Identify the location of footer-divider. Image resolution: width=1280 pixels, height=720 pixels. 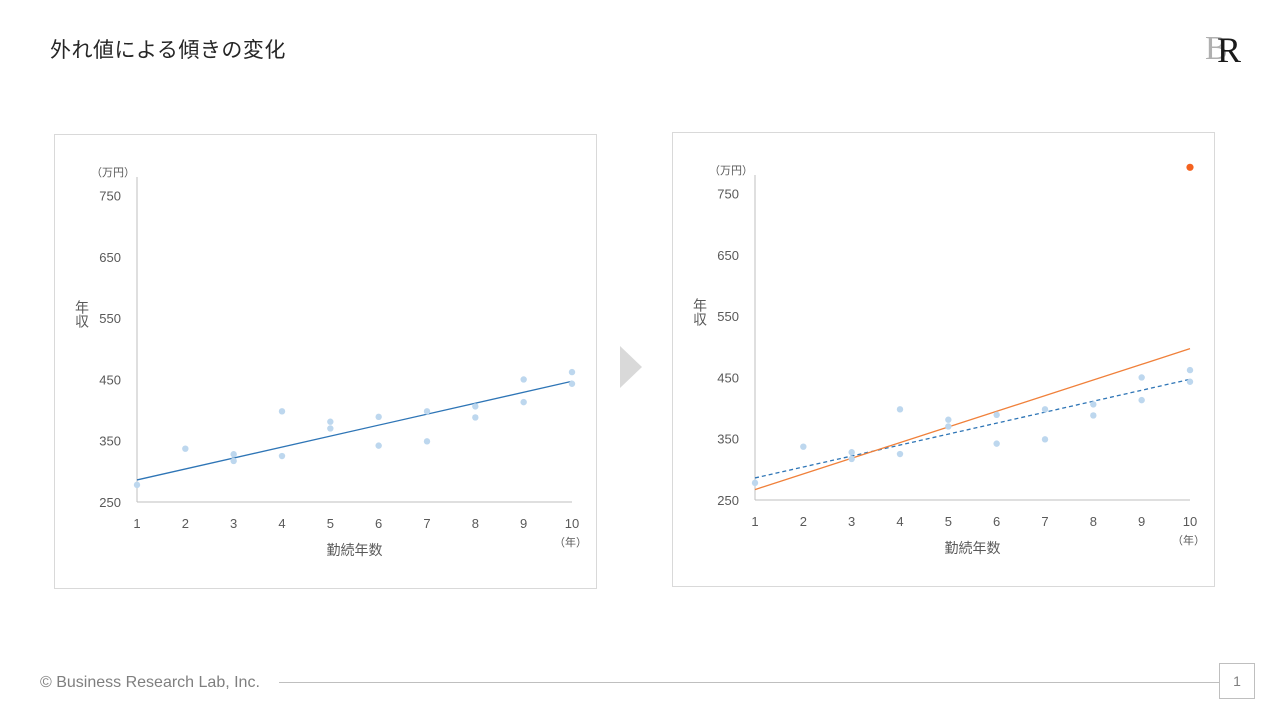
(749, 682).